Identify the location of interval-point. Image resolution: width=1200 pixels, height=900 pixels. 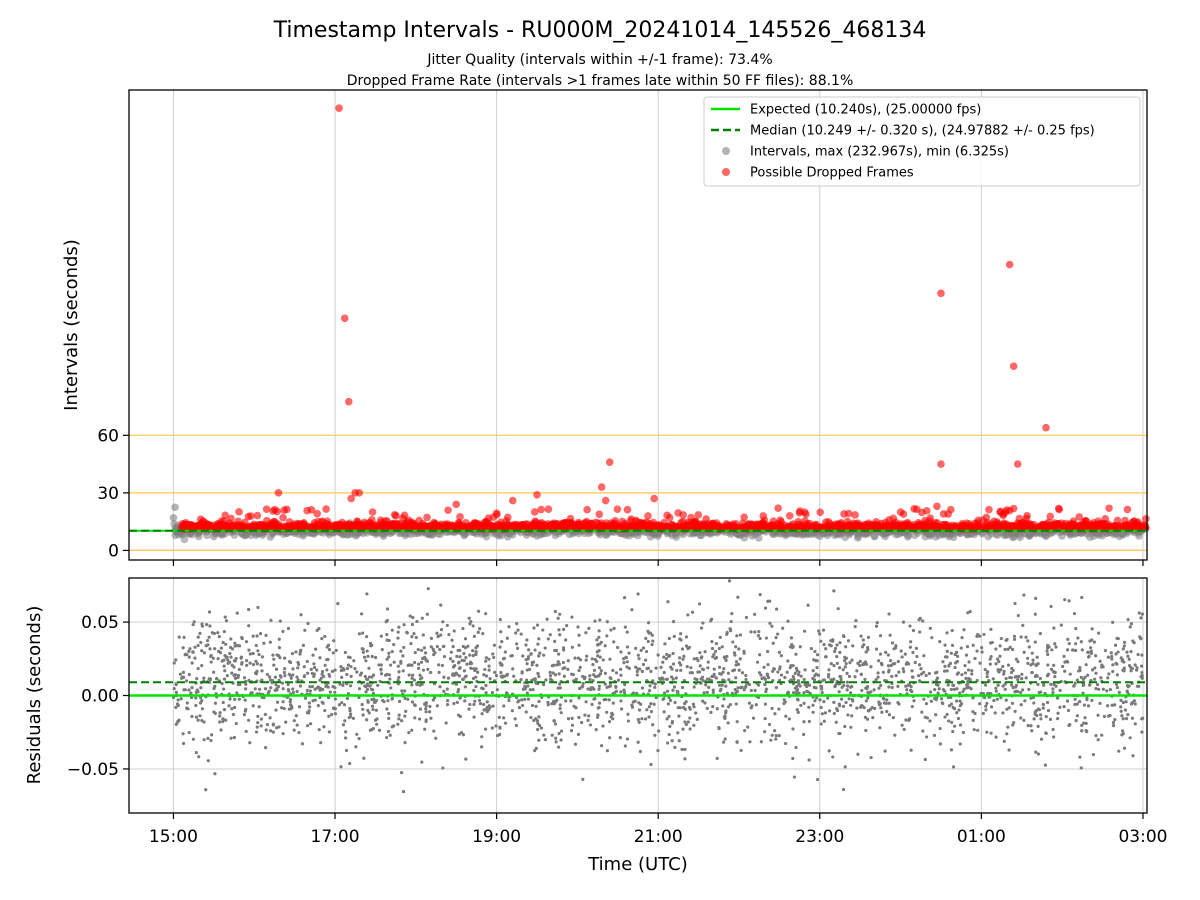
(329, 534).